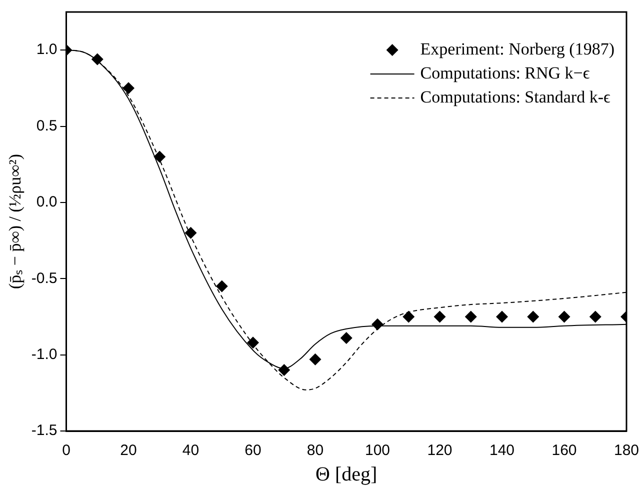  What do you see at coordinates (347, 474) in the screenshot?
I see `x-axis-title: Θ [deg]` at bounding box center [347, 474].